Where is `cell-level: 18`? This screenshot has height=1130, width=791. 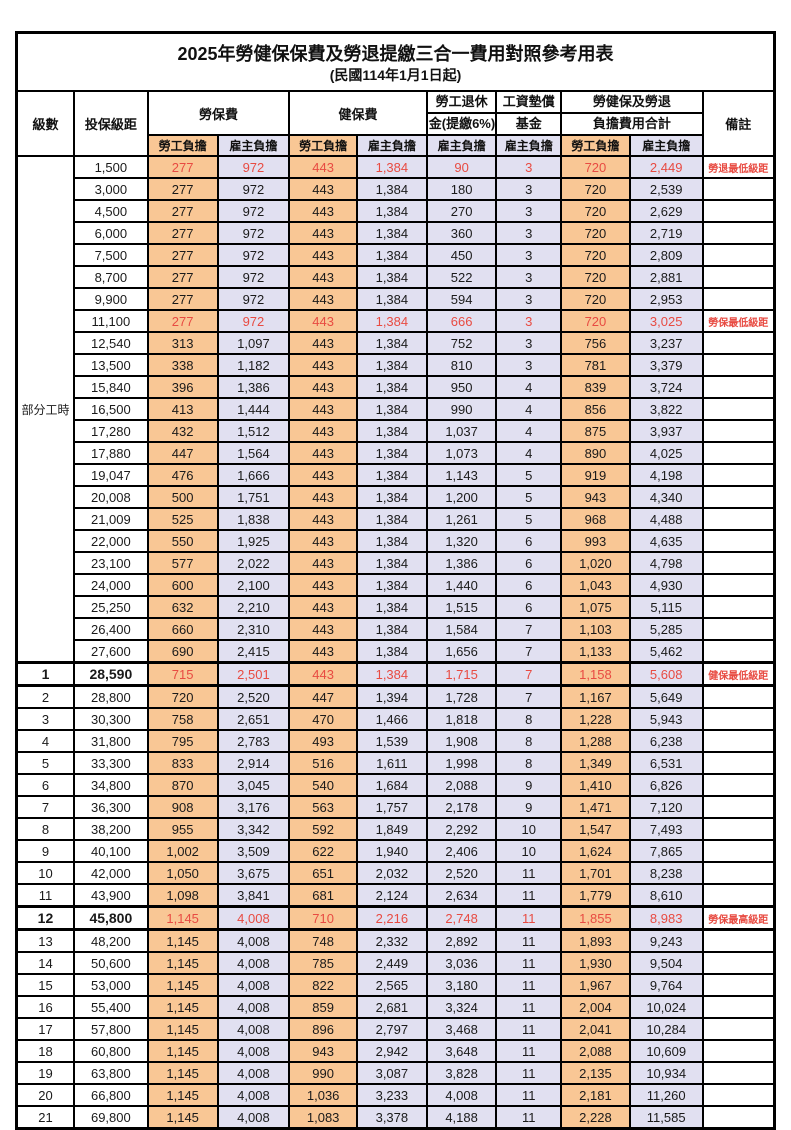 cell-level: 18 is located at coordinates (45, 1051).